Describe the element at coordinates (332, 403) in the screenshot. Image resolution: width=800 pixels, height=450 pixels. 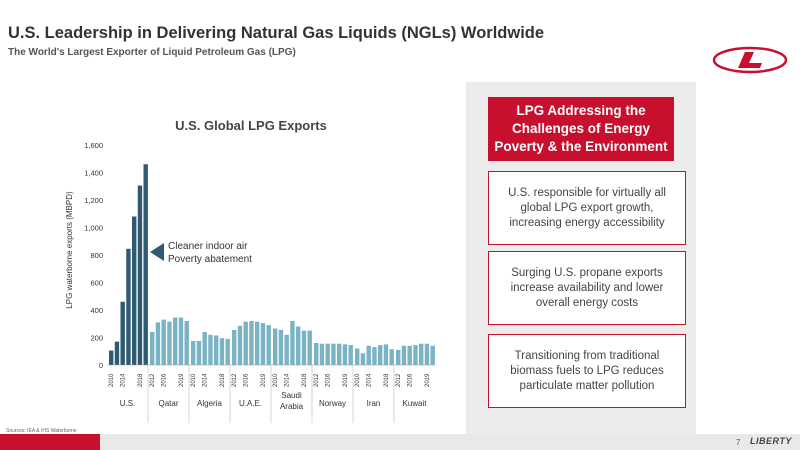
I see `x-group-label: Norway` at that location.